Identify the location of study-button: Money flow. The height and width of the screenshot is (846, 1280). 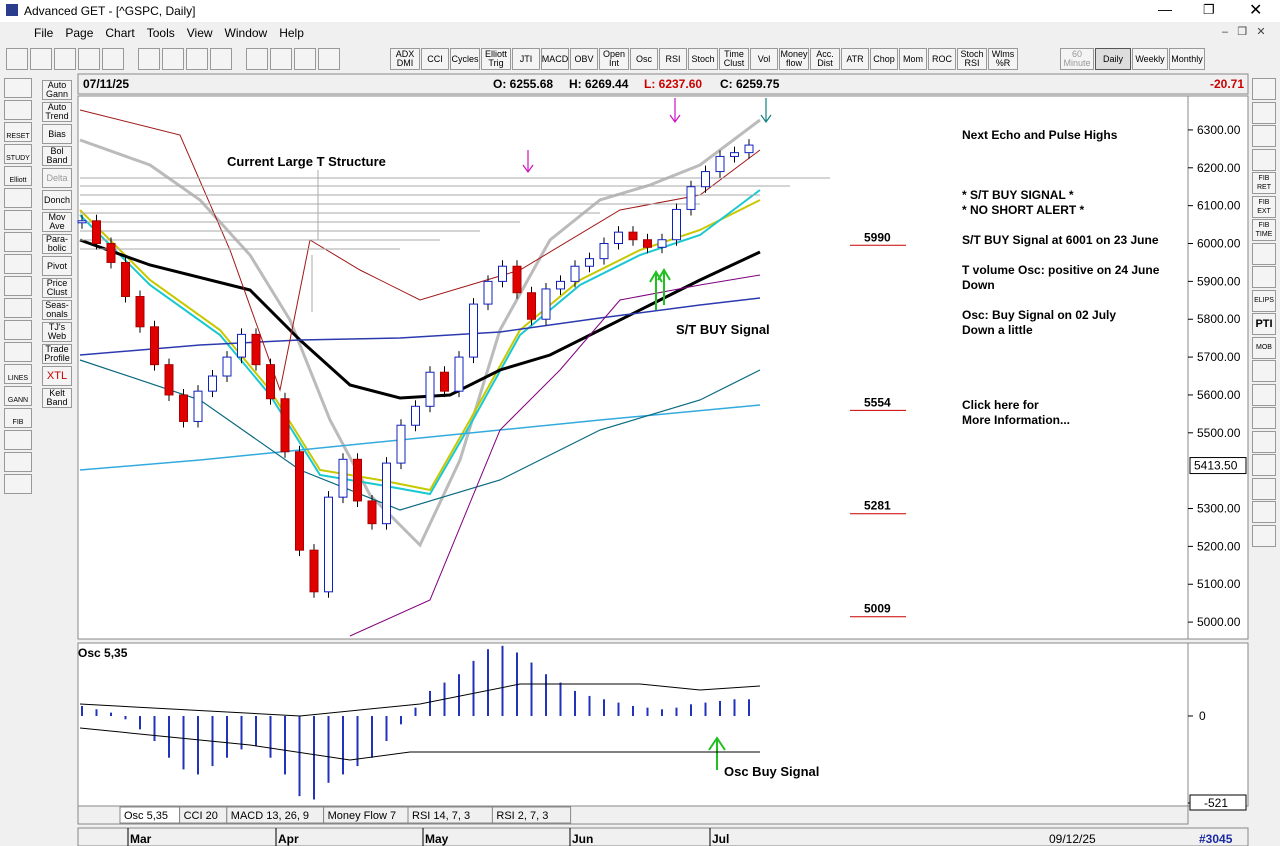
(794, 59).